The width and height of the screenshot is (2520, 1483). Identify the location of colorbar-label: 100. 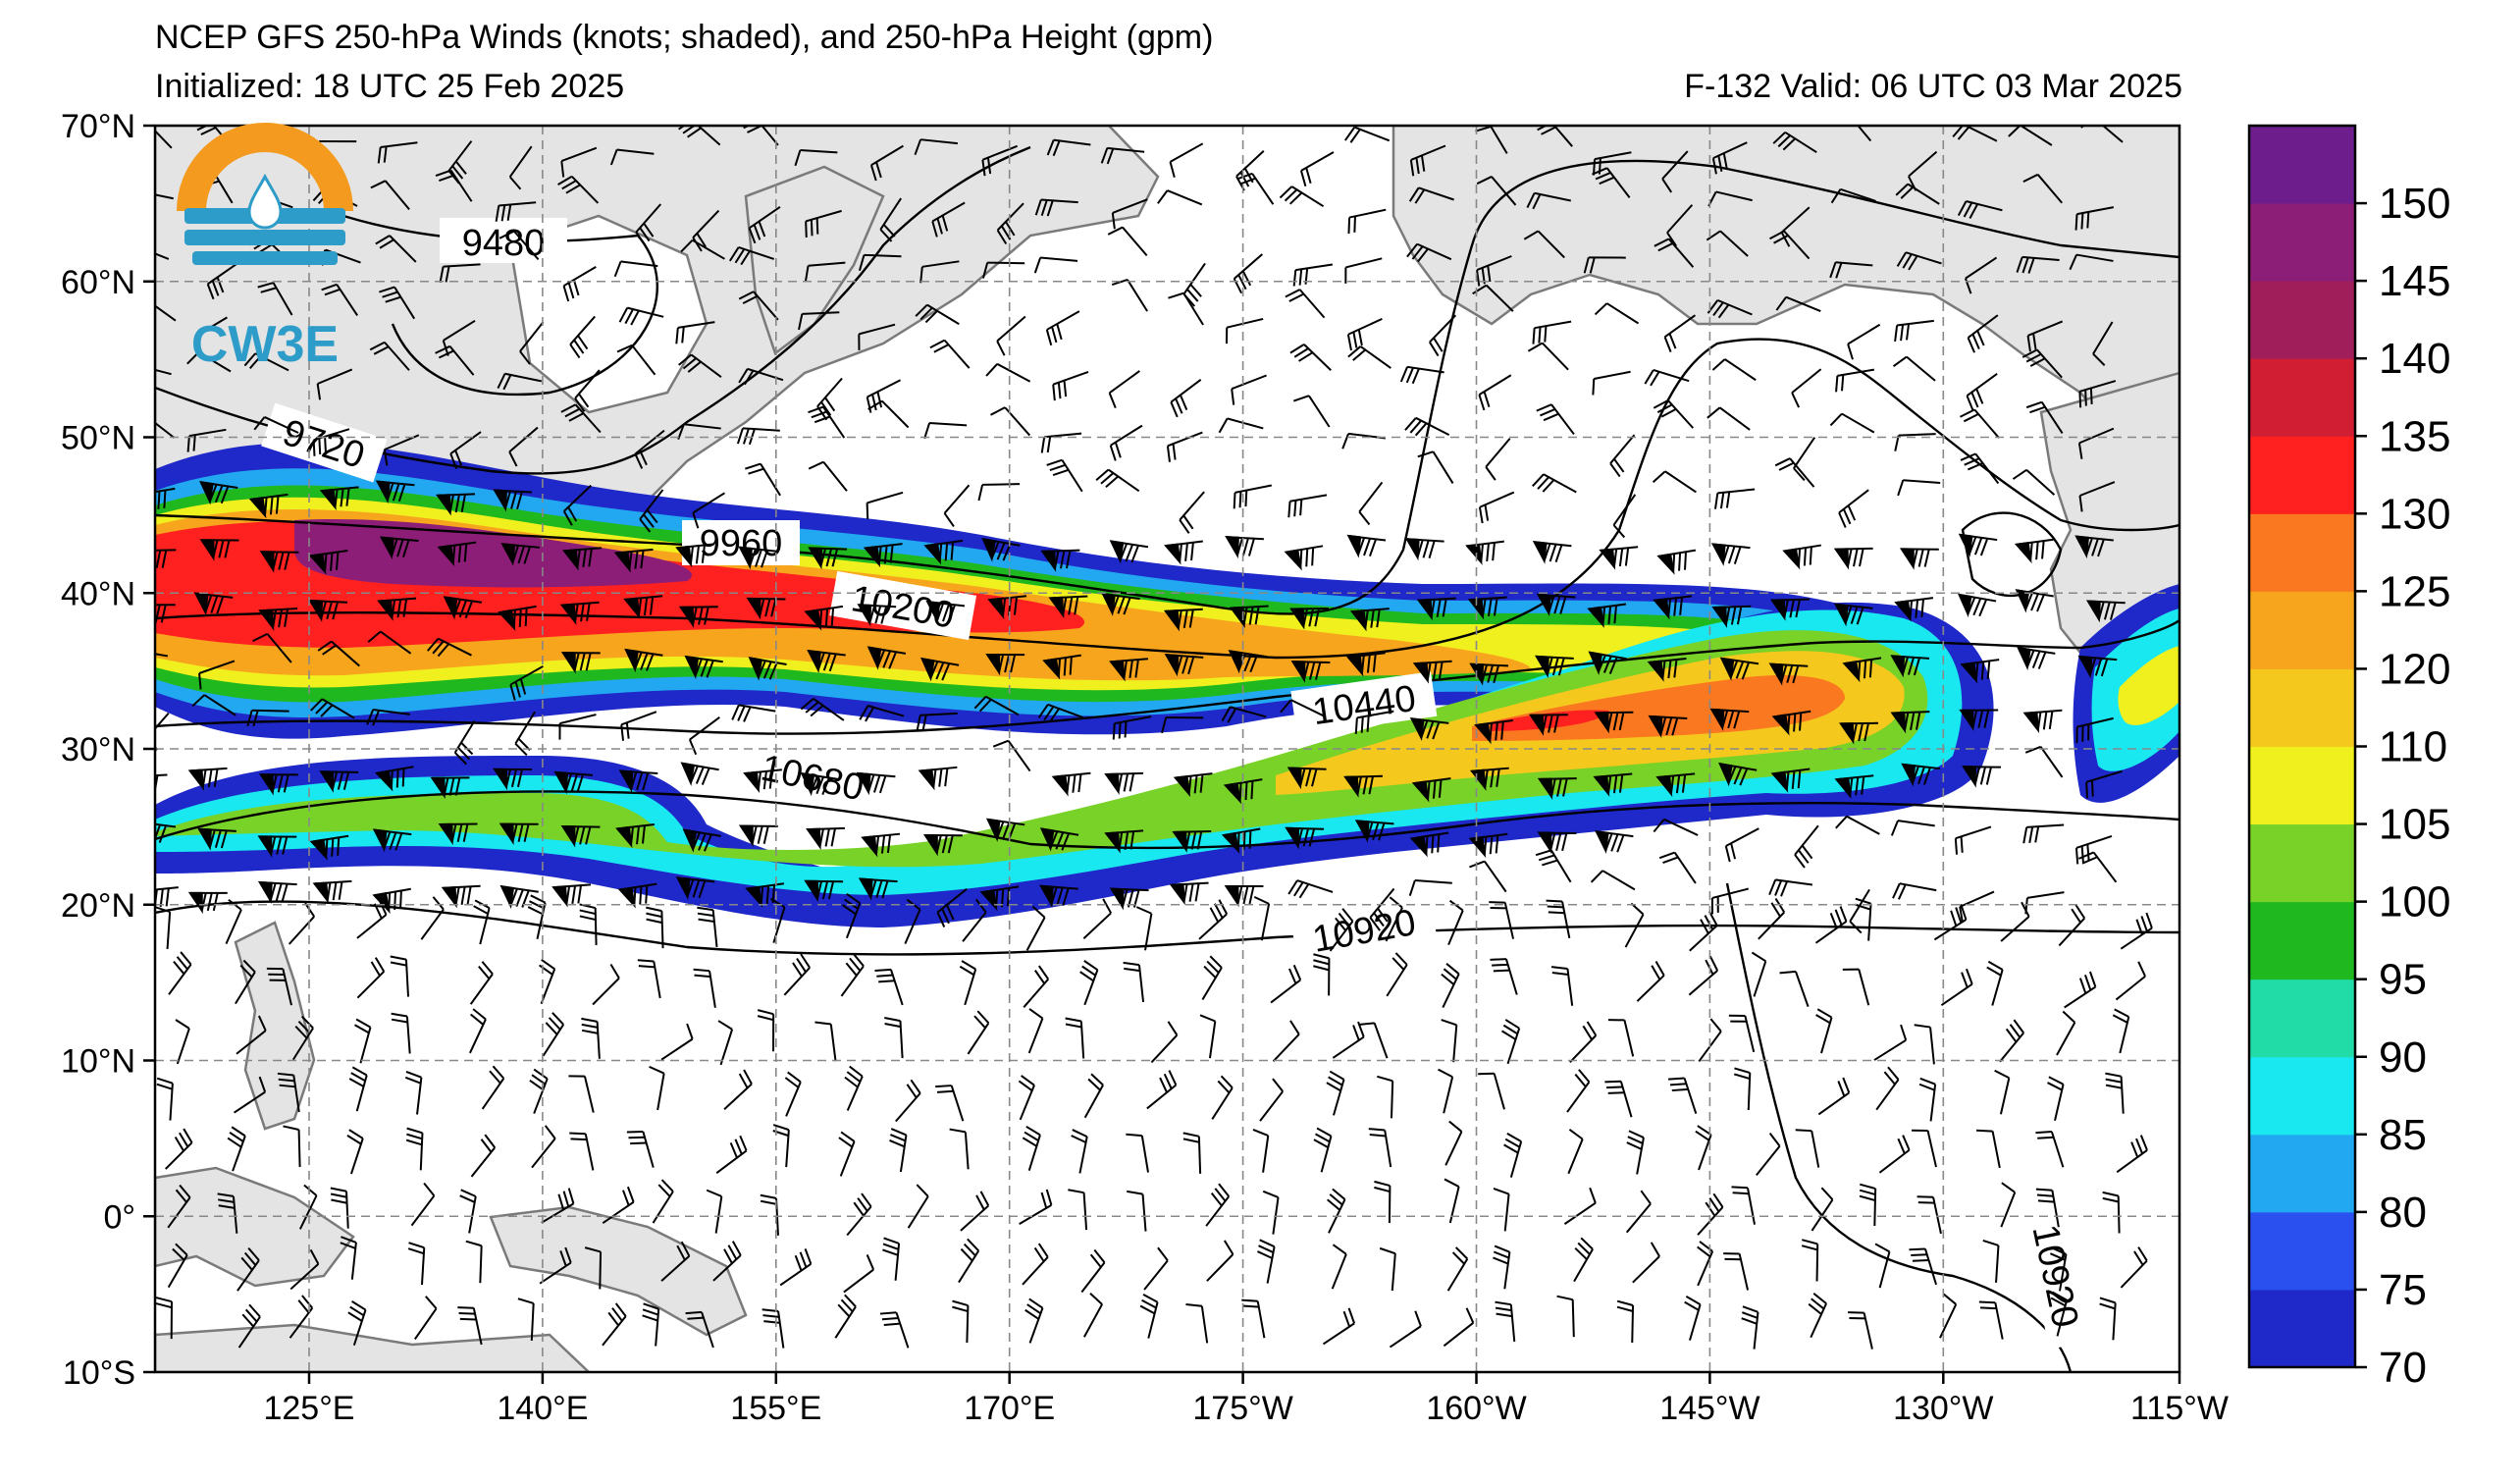
(2414, 903).